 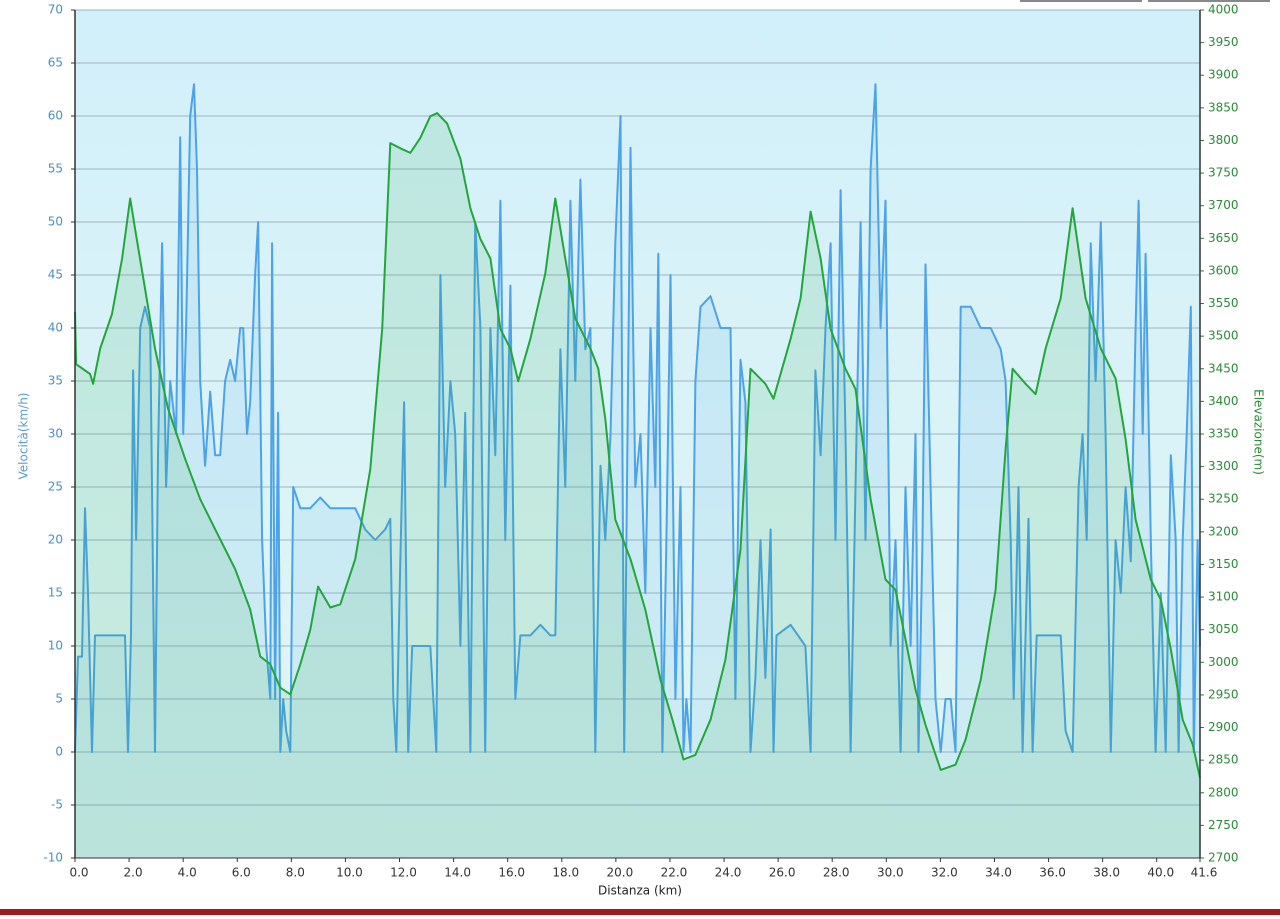 I want to click on y2-tick-label: 3450, so click(x=1223, y=368).